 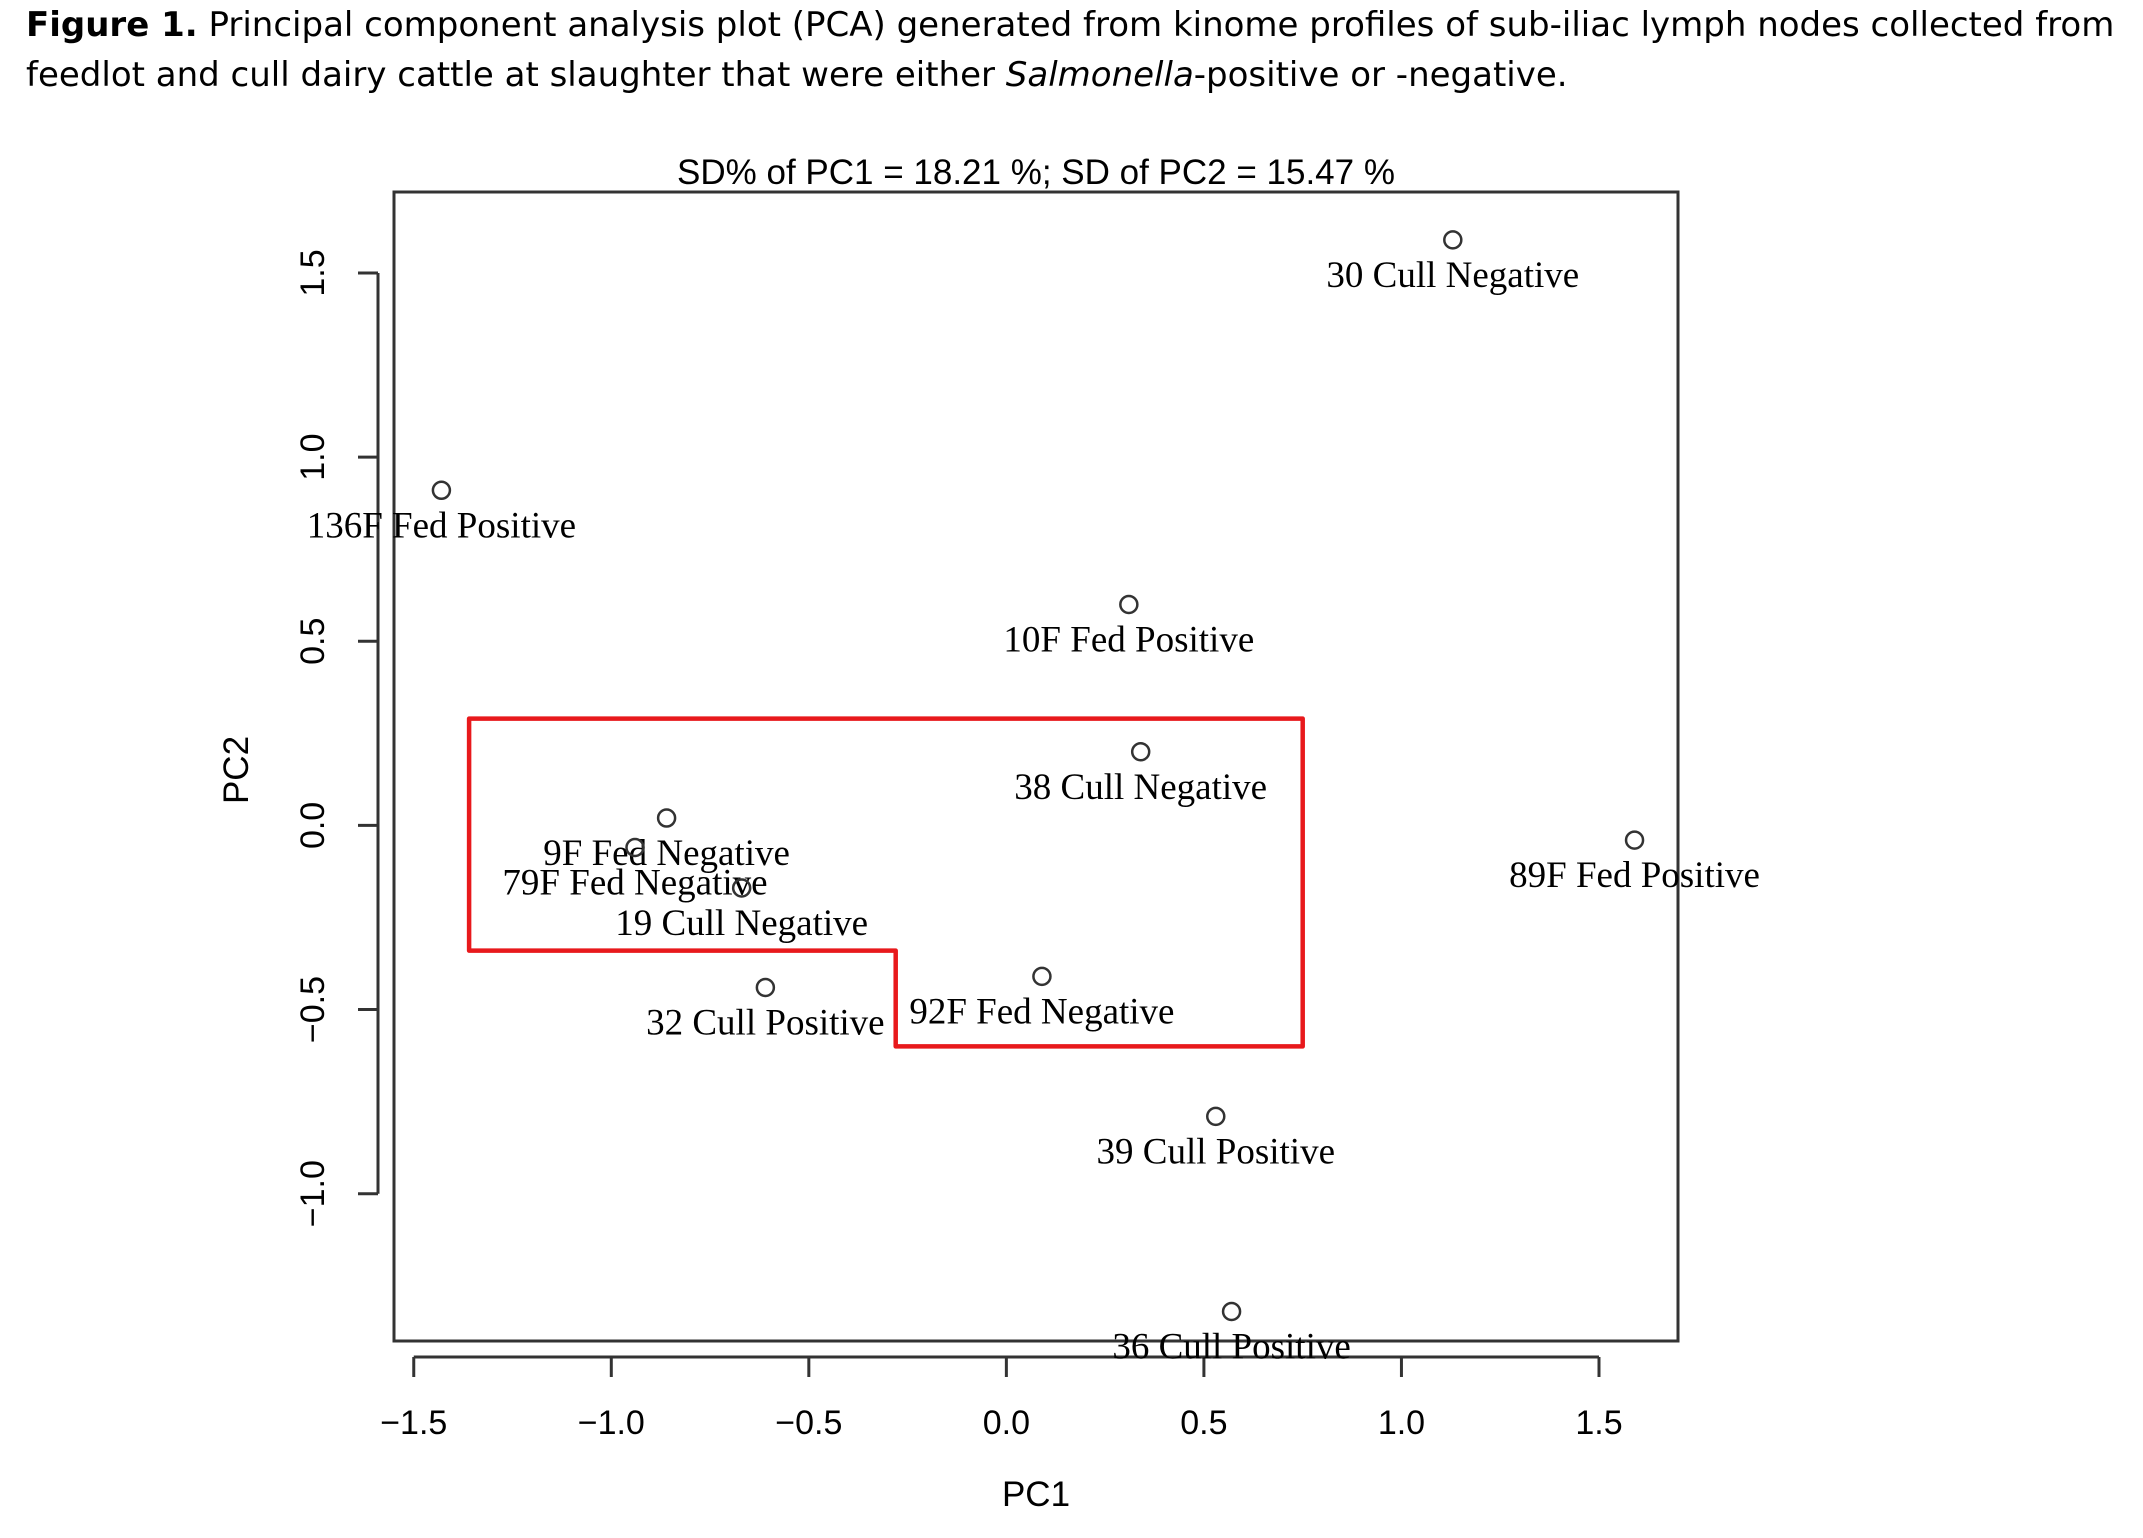 What do you see at coordinates (1380, 75) in the screenshot?
I see `caption-text-after: -positive or -negative.` at bounding box center [1380, 75].